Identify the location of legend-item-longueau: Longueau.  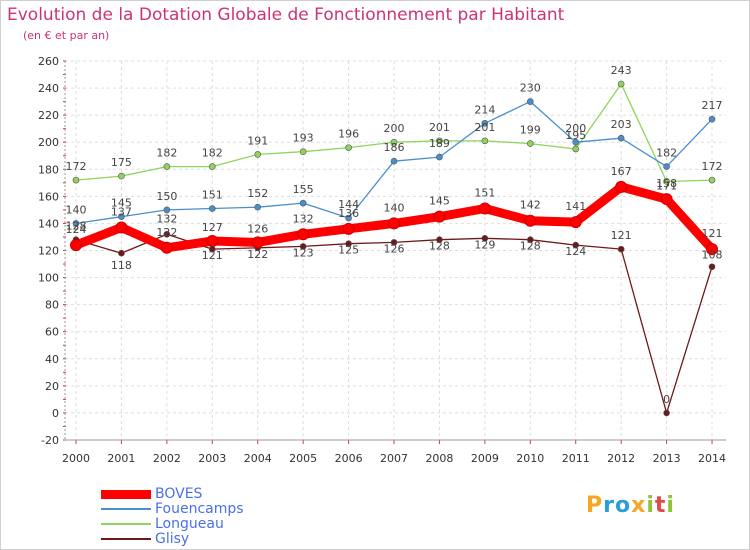
(201, 524).